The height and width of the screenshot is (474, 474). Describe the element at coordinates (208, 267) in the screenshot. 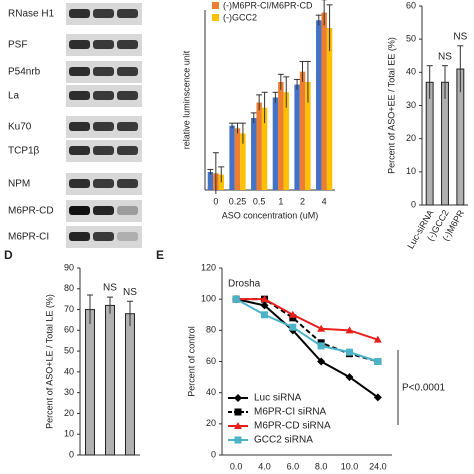

I see `y-tick-label: 120` at that location.